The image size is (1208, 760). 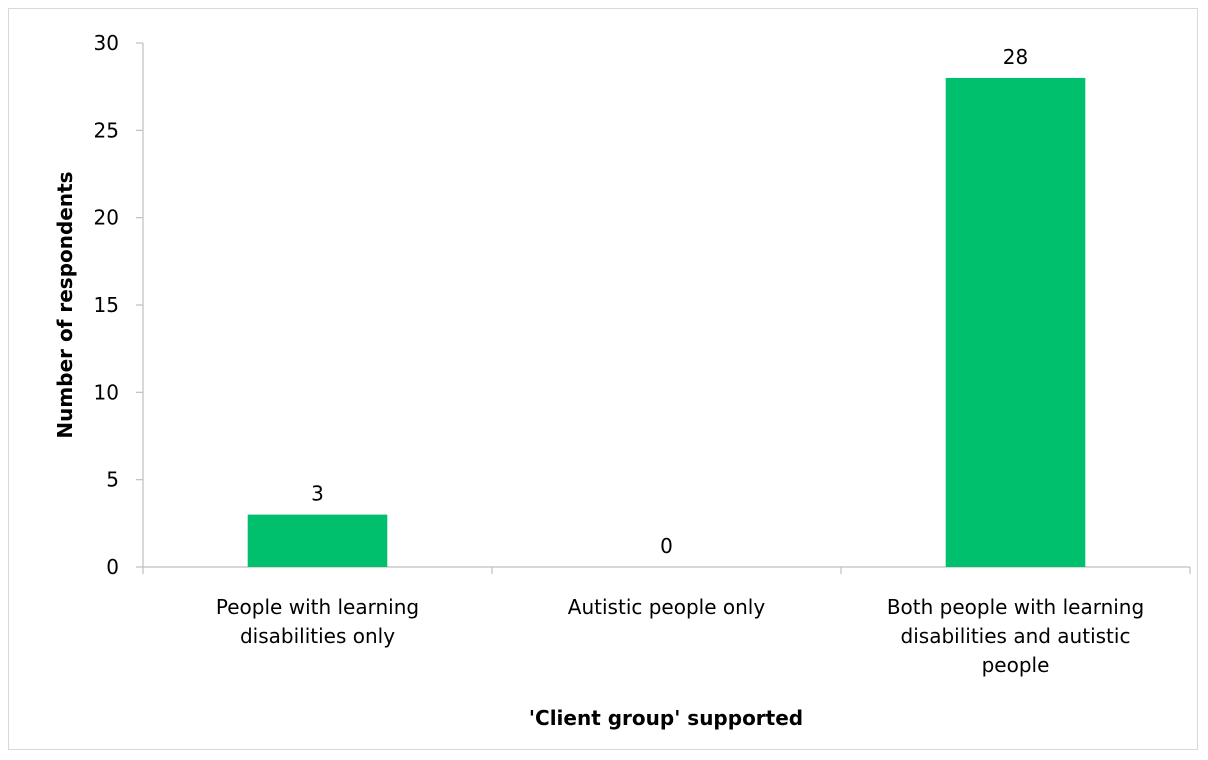 I want to click on data-label: 28, so click(x=1015, y=57).